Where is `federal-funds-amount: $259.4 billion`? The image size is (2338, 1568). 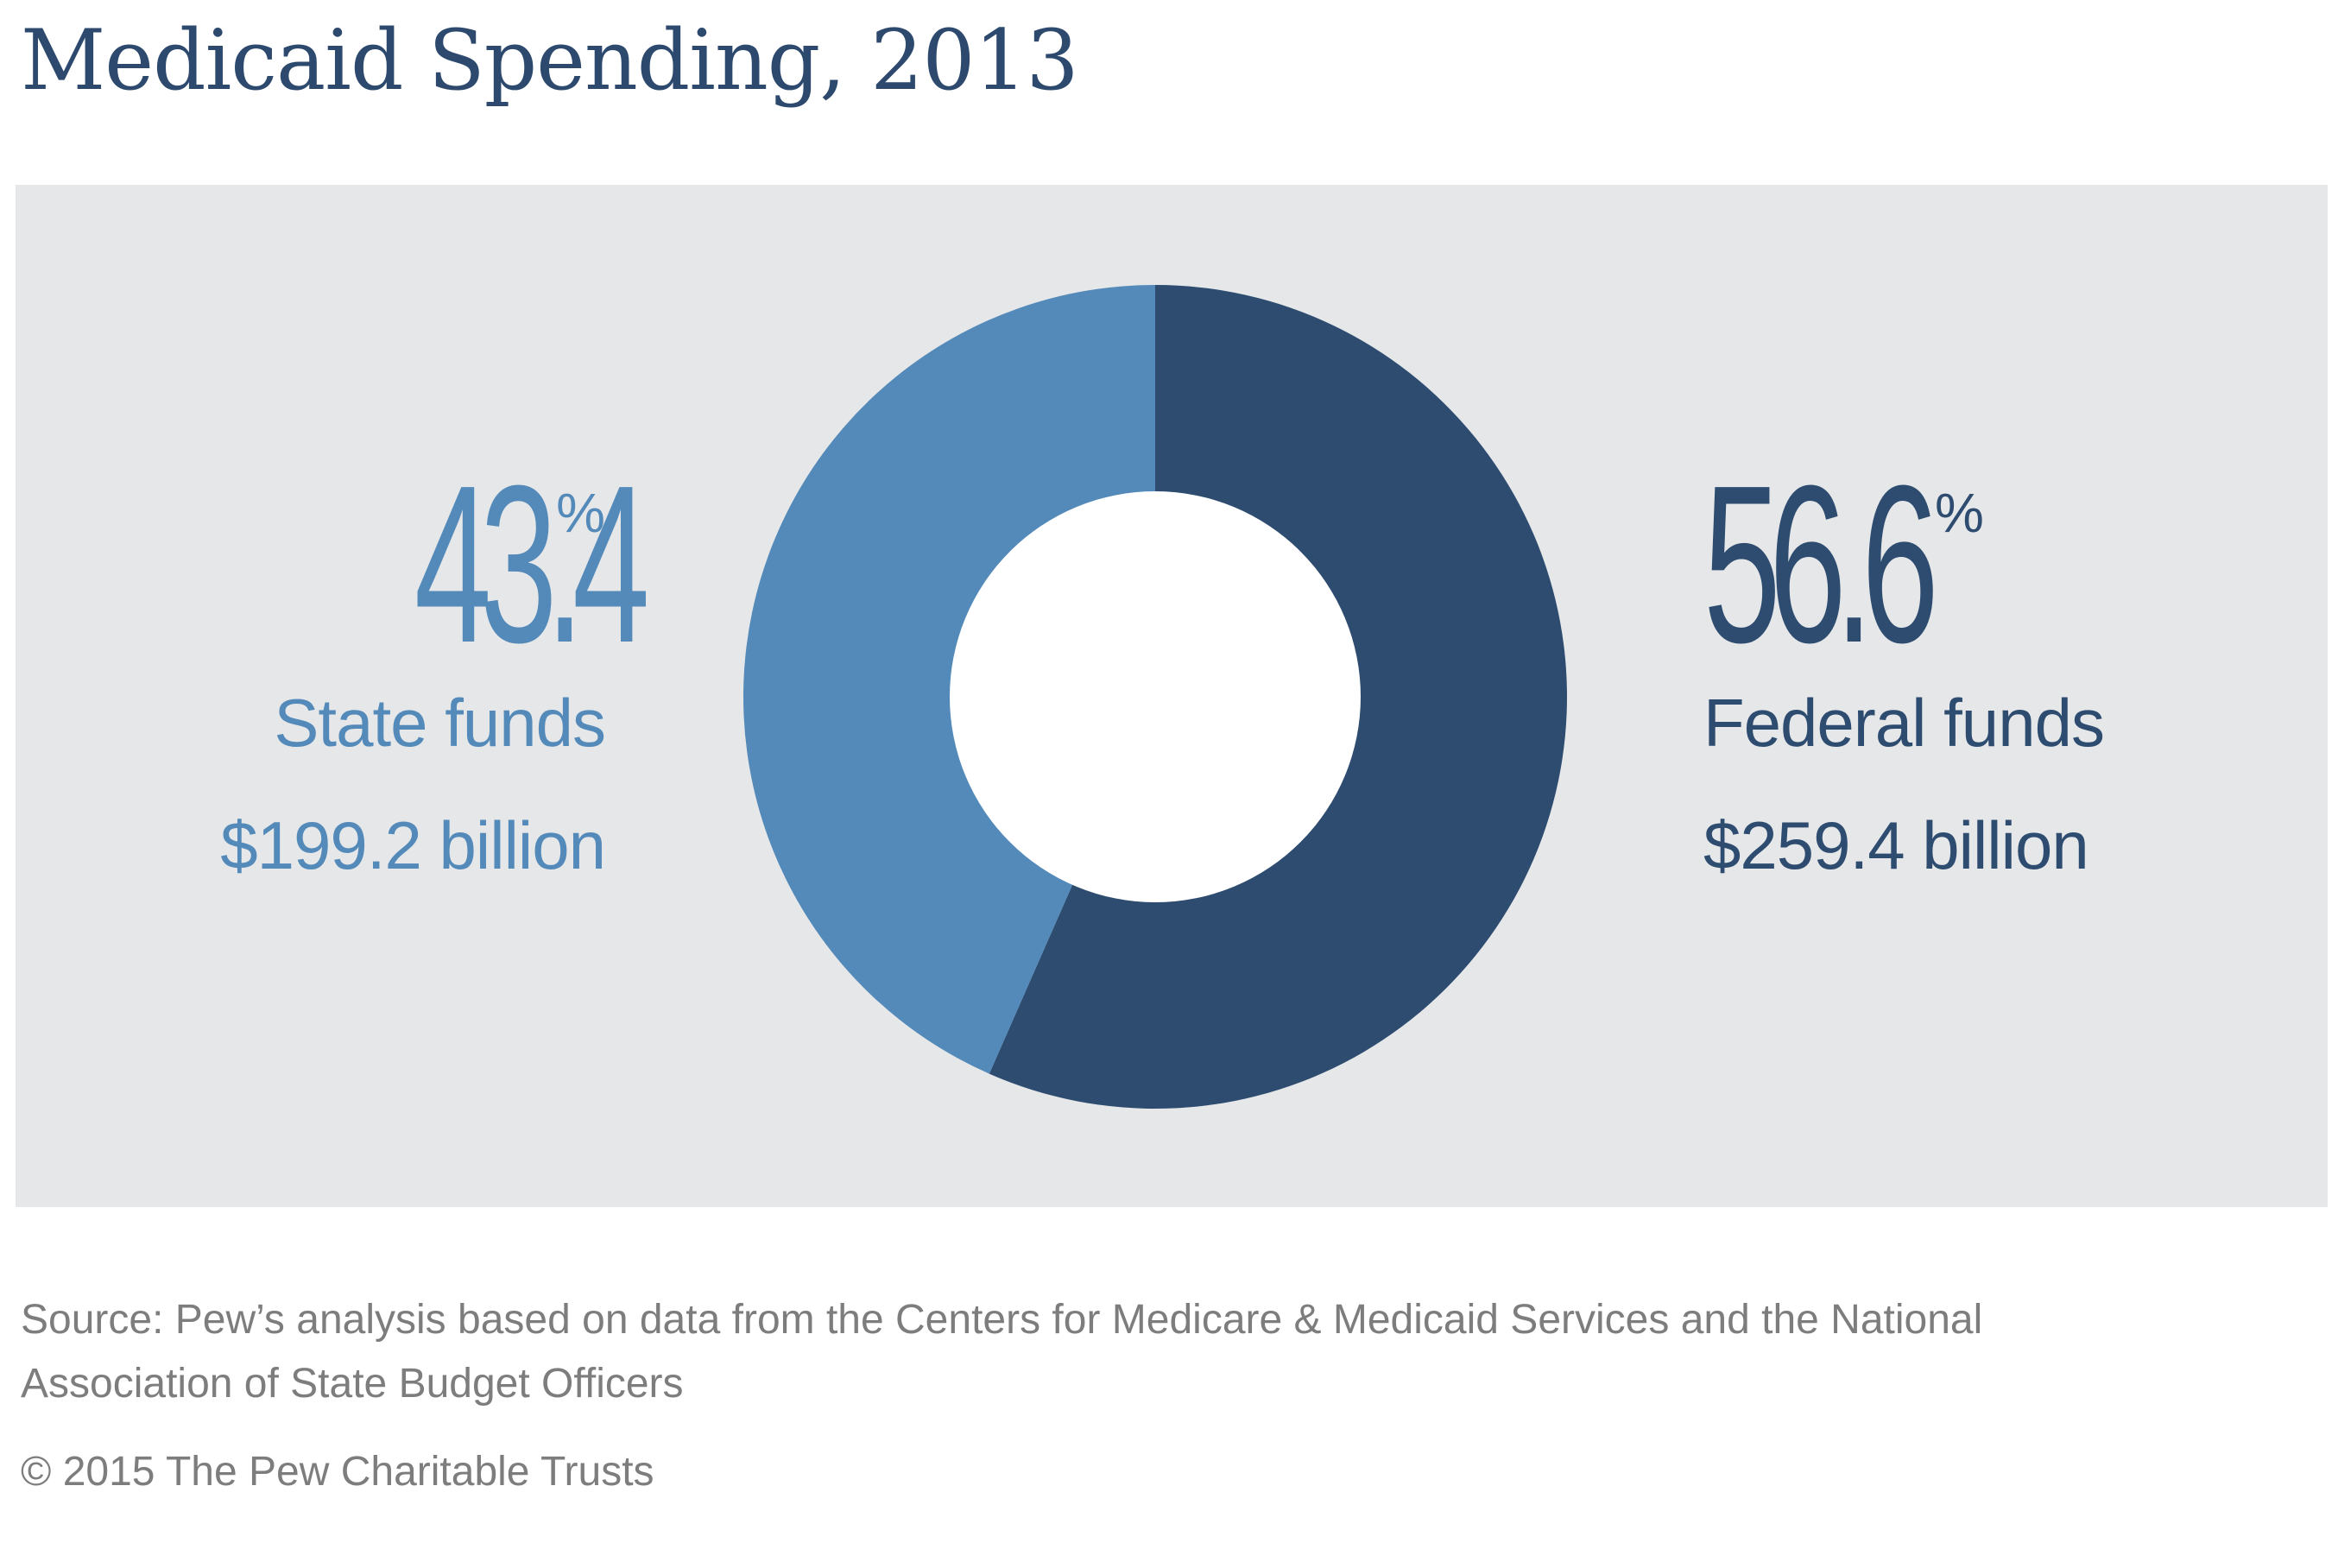 federal-funds-amount: $259.4 billion is located at coordinates (1896, 845).